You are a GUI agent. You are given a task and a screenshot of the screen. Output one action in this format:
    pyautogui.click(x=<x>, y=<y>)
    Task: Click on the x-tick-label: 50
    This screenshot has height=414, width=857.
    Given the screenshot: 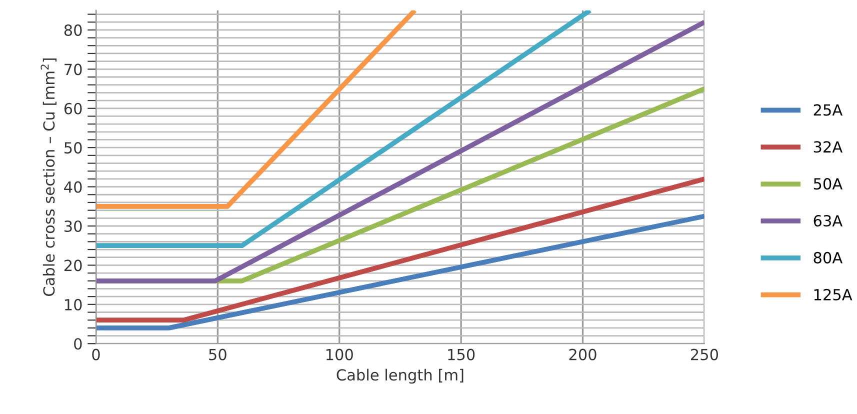 What is the action you would take?
    pyautogui.click(x=217, y=354)
    